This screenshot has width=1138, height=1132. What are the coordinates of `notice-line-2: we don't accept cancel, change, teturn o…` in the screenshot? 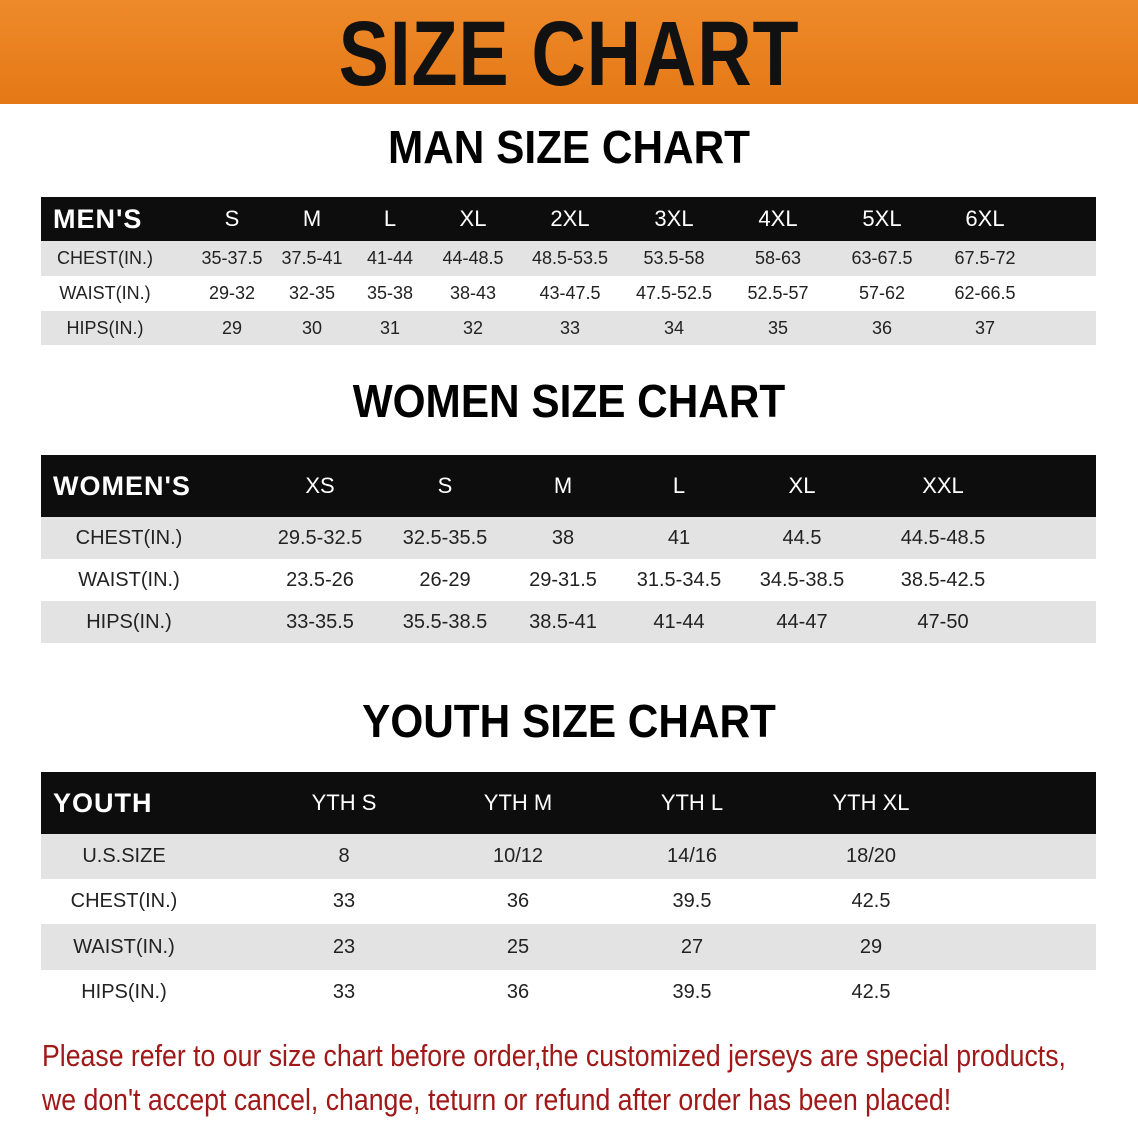 It's located at (497, 1099).